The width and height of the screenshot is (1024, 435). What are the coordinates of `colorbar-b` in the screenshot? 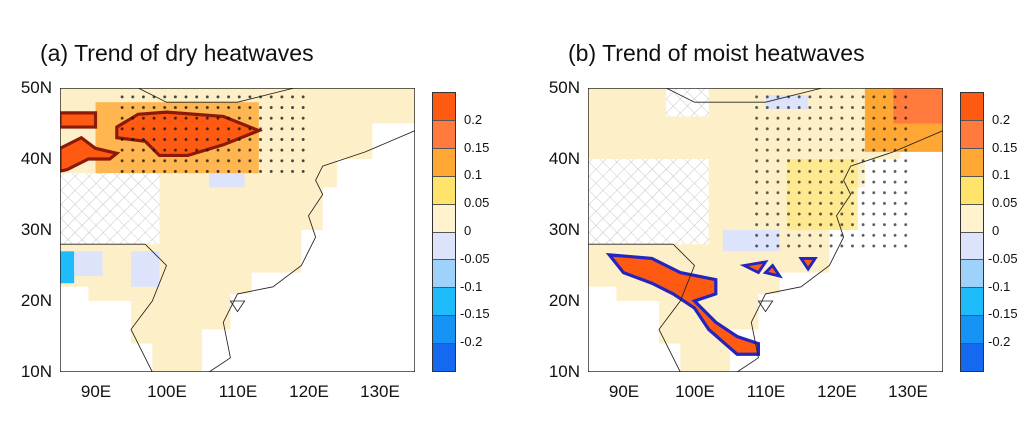 It's located at (972, 232).